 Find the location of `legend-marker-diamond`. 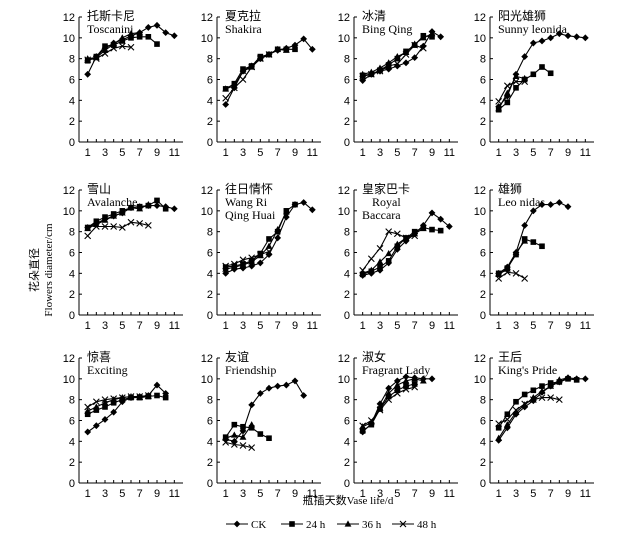

legend-marker-diamond is located at coordinates (237, 524).